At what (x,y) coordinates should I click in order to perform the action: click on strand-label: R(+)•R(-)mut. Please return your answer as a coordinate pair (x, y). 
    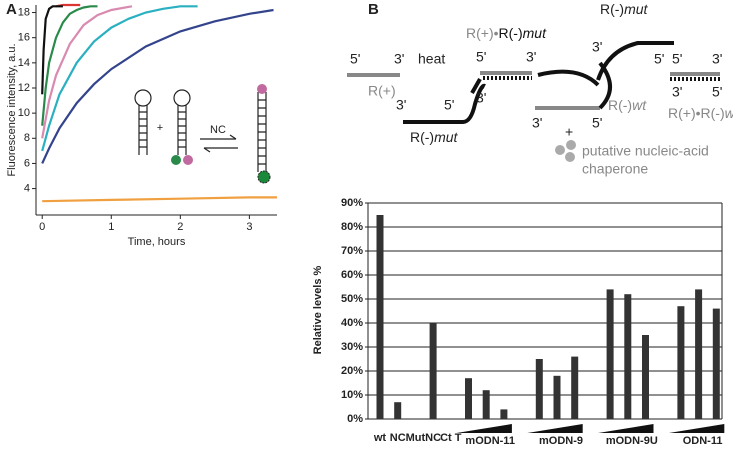
    Looking at the image, I should click on (506, 33).